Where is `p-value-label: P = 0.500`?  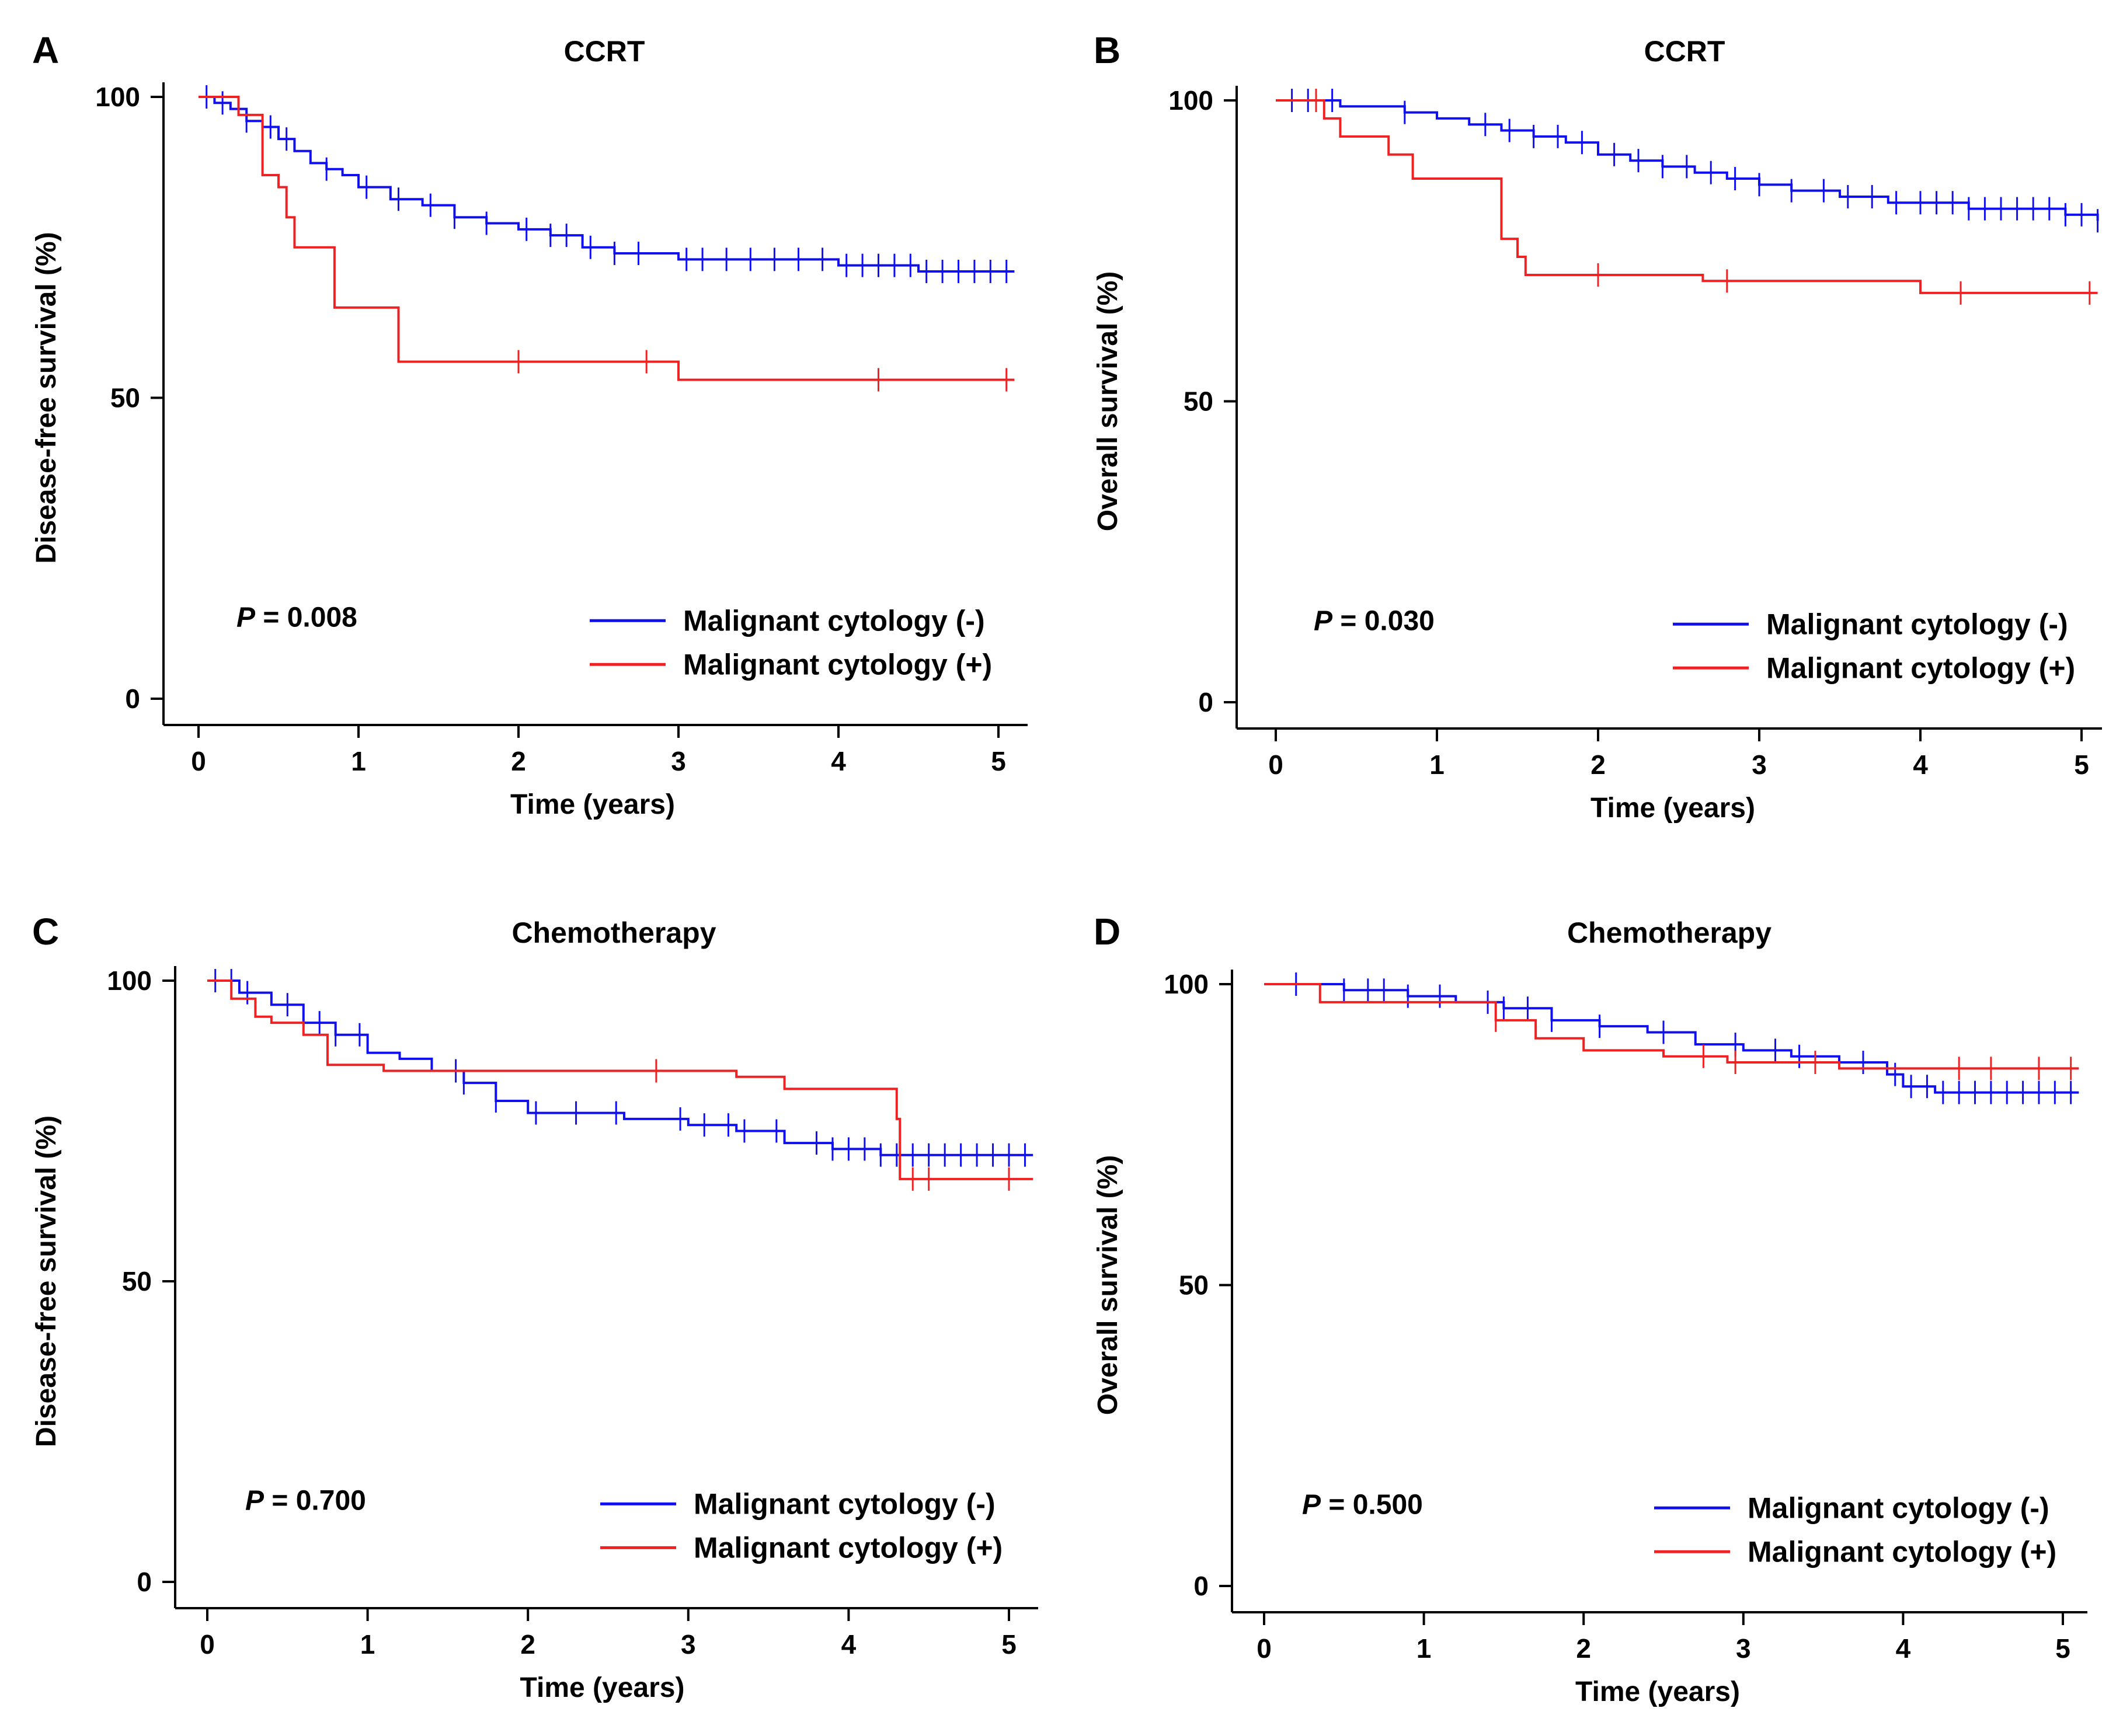 p-value-label: P = 0.500 is located at coordinates (1362, 1504).